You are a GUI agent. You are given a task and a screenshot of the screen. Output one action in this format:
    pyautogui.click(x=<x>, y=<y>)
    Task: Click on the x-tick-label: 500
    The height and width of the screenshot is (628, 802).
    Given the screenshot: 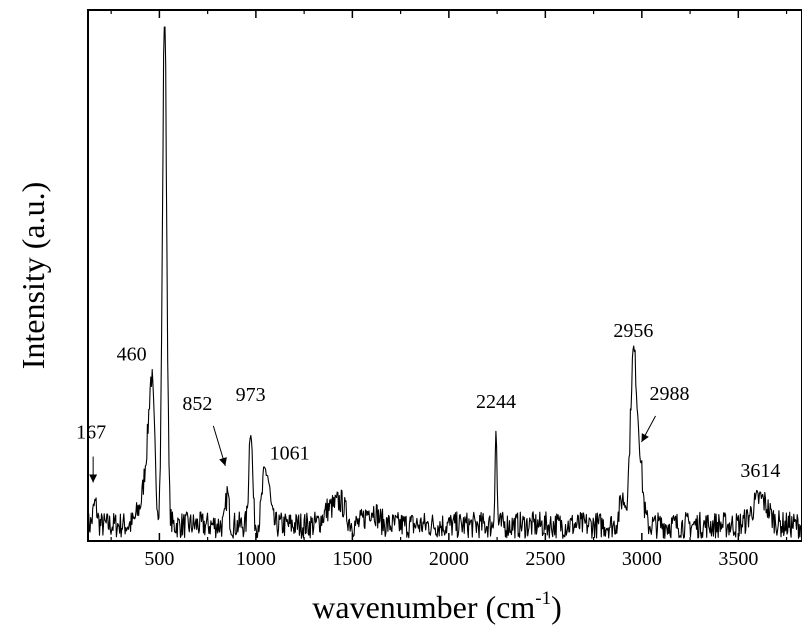 What is the action you would take?
    pyautogui.click(x=159, y=559)
    